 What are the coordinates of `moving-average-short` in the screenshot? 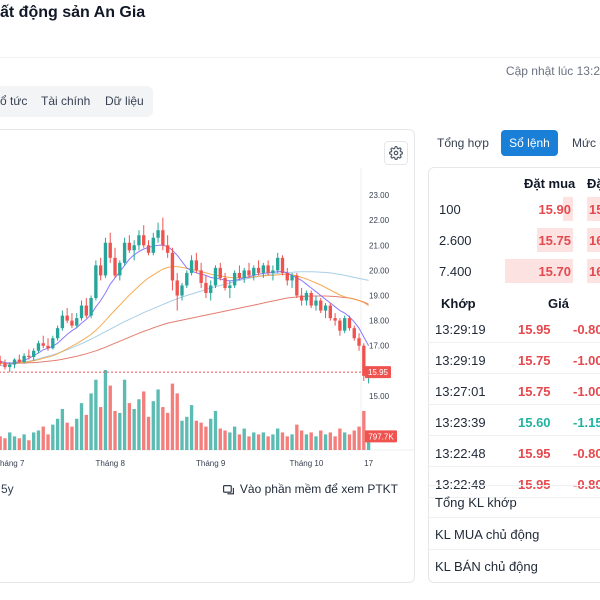 It's located at (185, 304).